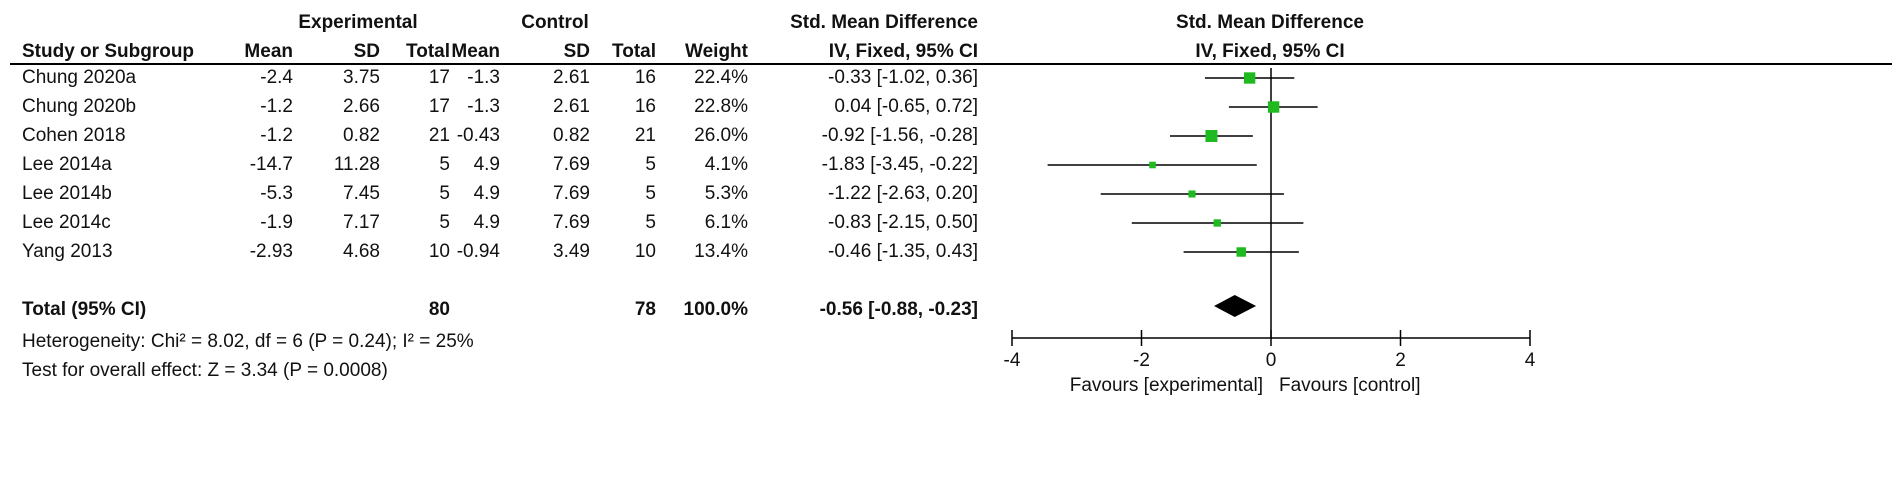 This screenshot has height=501, width=1902. What do you see at coordinates (361, 222) in the screenshot?
I see `sd-experimental-cell: 7.17` at bounding box center [361, 222].